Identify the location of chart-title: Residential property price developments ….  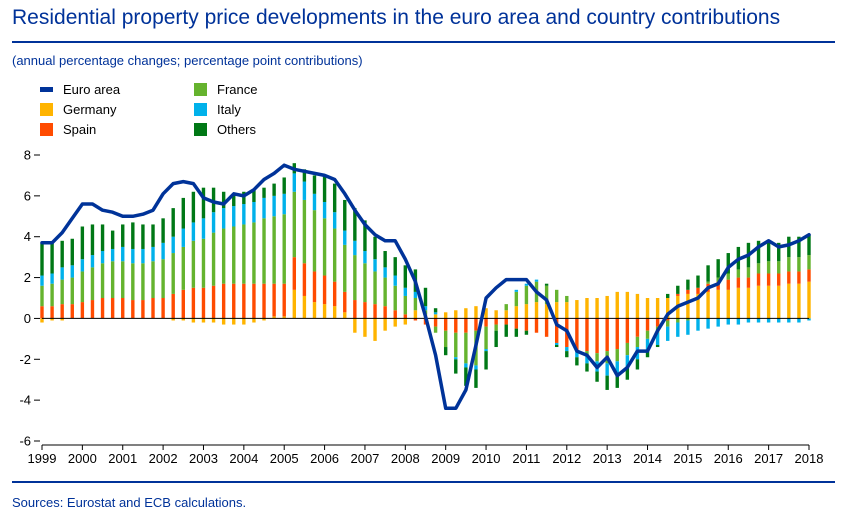
(396, 17).